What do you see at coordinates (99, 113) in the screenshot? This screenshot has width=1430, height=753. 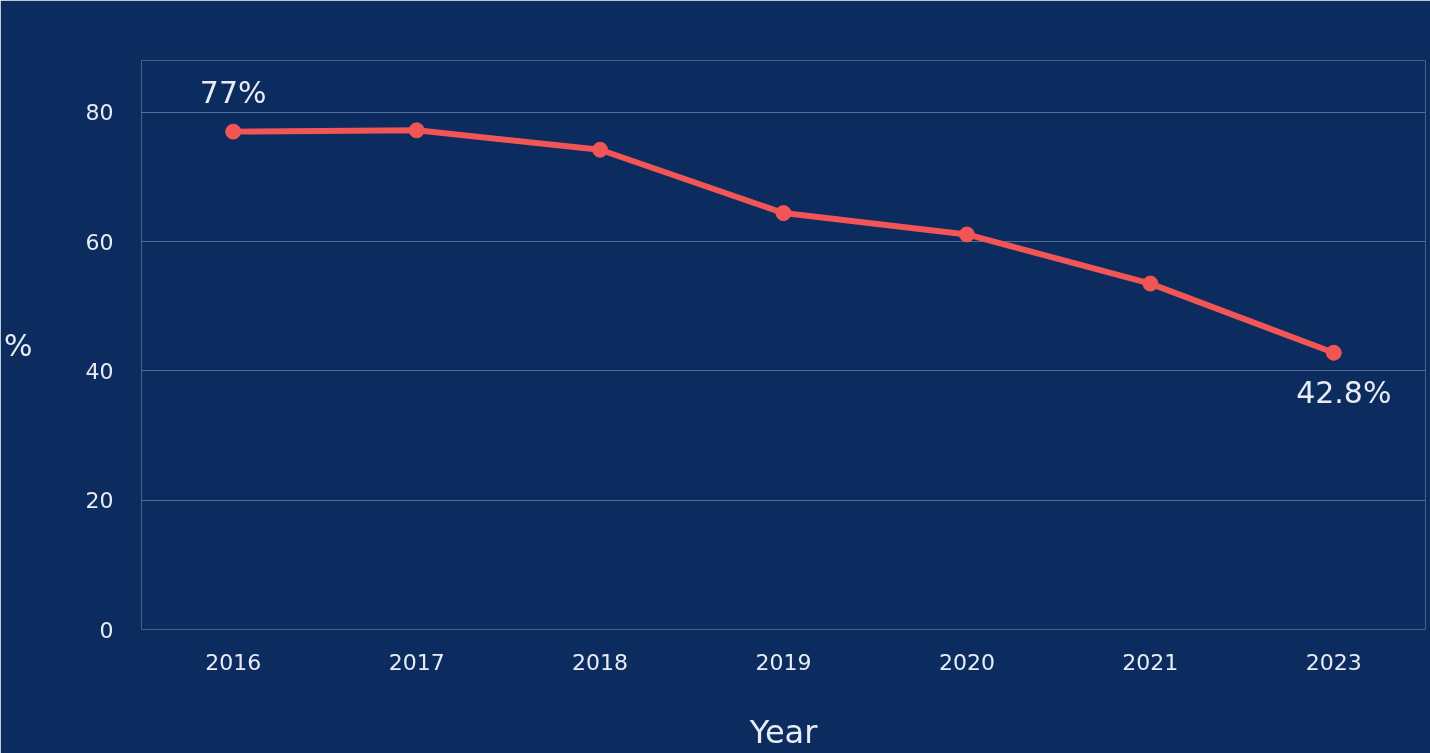 I see `y-tick-label: 80` at bounding box center [99, 113].